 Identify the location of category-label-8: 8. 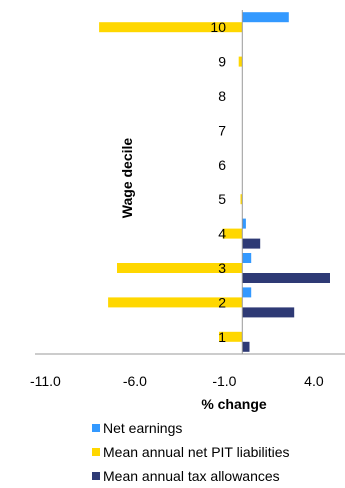
(222, 96).